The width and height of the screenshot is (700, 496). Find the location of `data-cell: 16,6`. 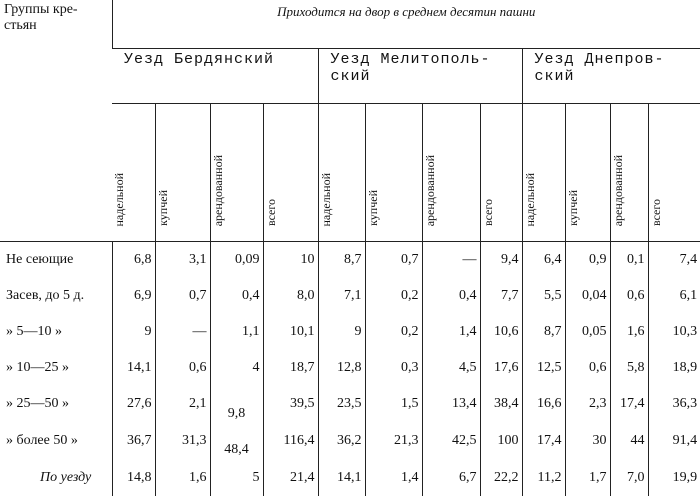

data-cell: 16,6 is located at coordinates (543, 404).